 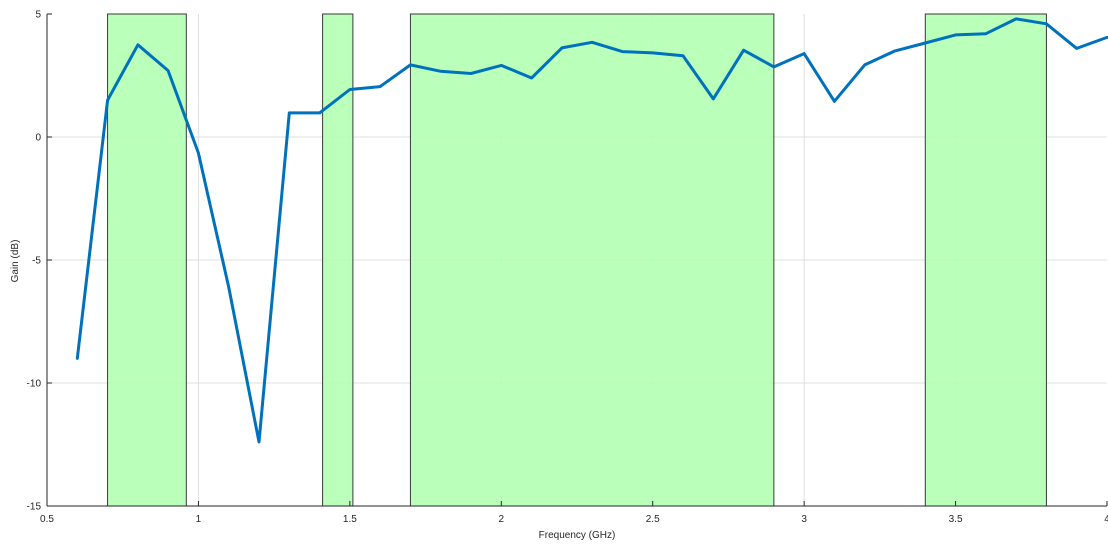 I want to click on y-tick-label: 5, so click(x=38, y=15).